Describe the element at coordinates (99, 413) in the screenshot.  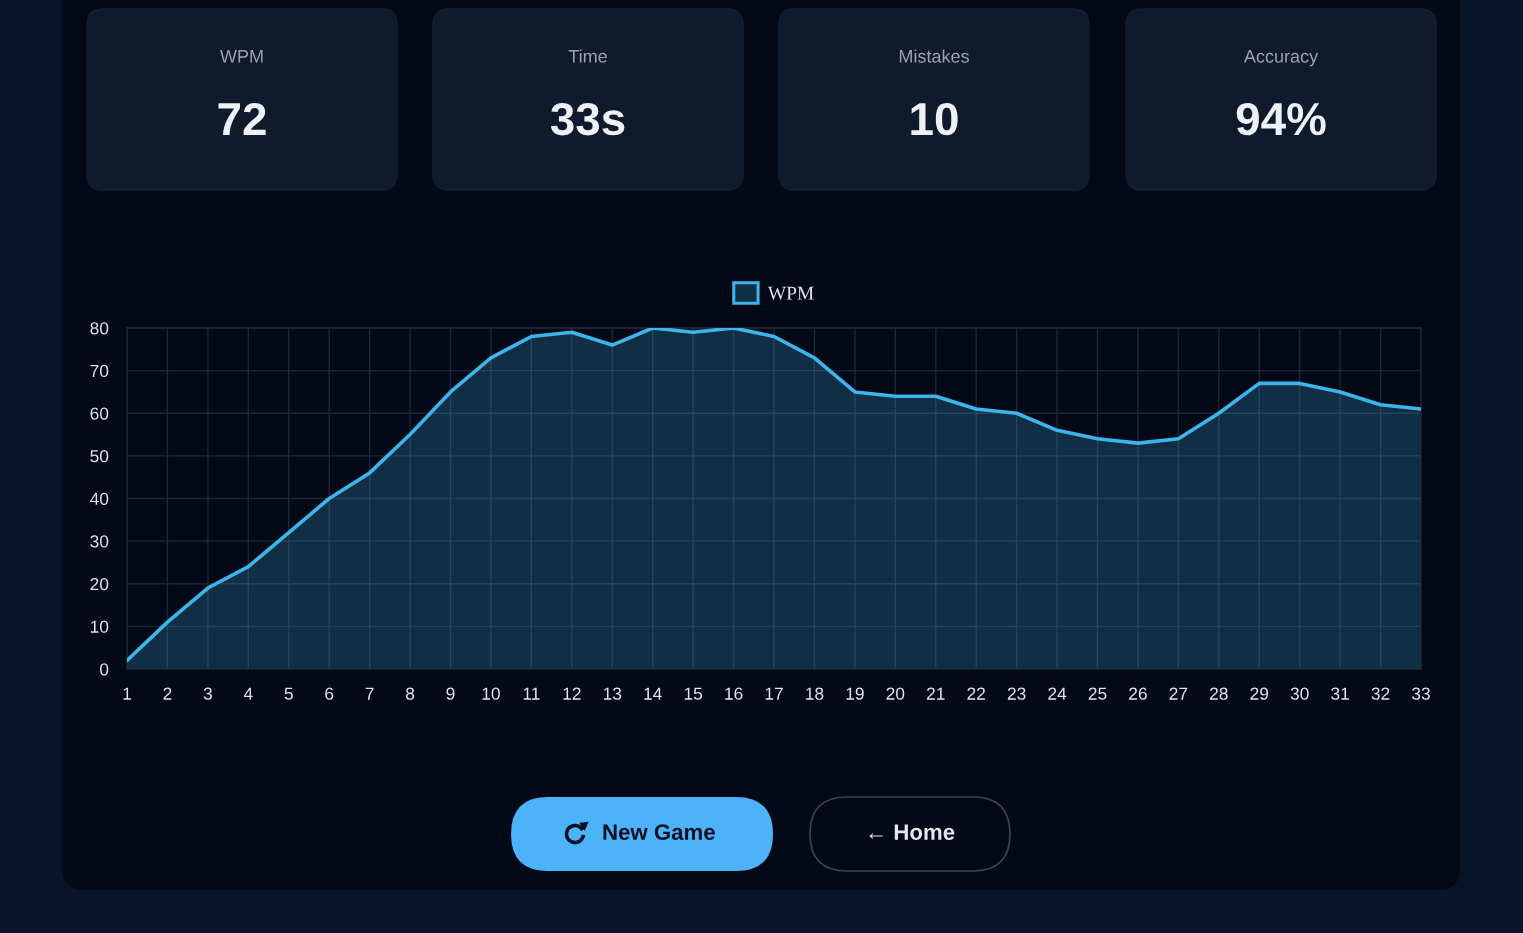
I see `y-tick-label: 60` at that location.